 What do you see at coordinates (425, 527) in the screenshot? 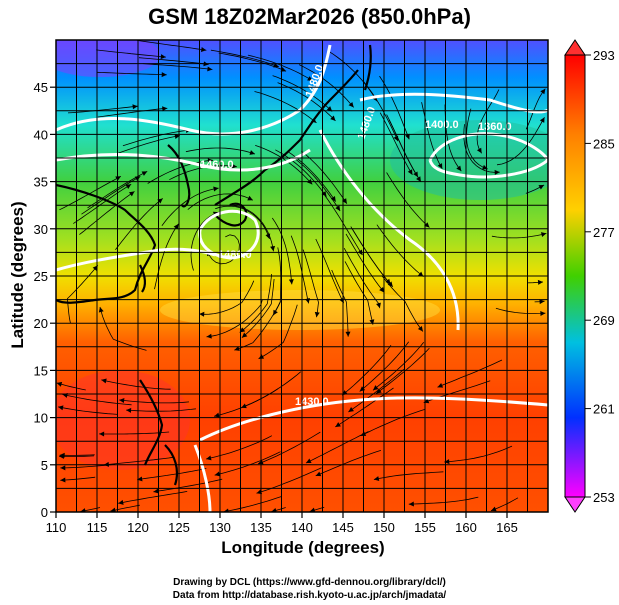
I see `x-tick-label: 155` at bounding box center [425, 527].